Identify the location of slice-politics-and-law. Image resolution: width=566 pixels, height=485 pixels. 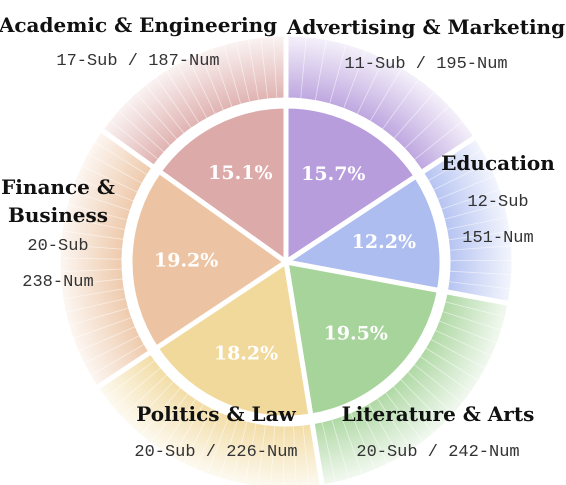
(233, 340).